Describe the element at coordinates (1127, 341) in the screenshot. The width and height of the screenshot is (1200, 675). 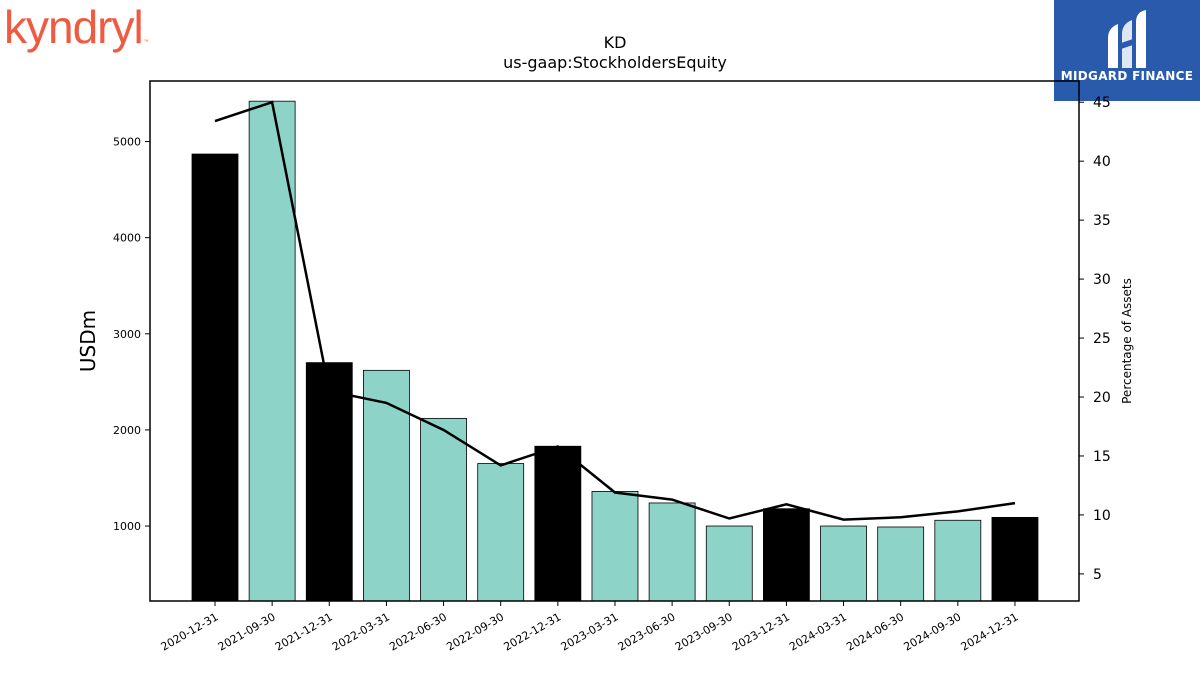
I see `y2-axis-label: Percentage of Assets` at that location.